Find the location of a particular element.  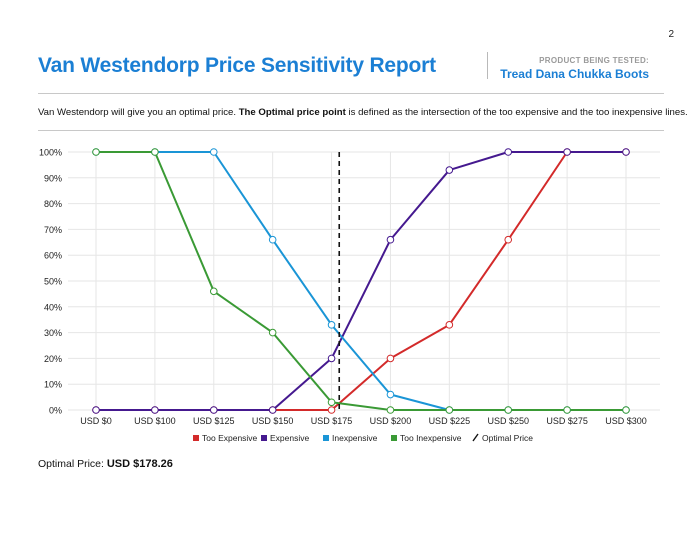

x-tick-label: USD $150 is located at coordinates (273, 421).